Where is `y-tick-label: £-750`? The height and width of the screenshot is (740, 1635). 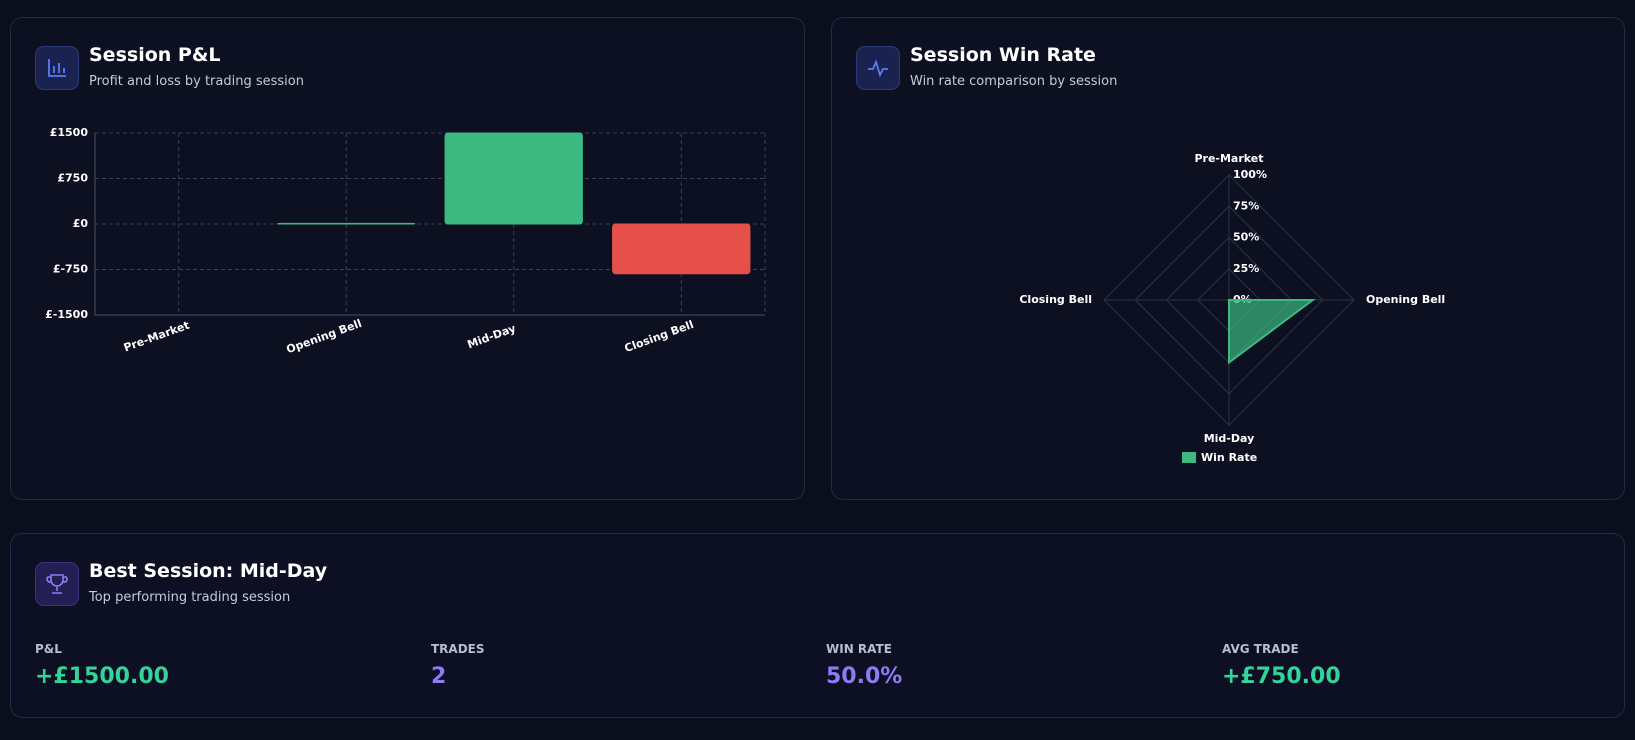
y-tick-label: £-750 is located at coordinates (71, 269).